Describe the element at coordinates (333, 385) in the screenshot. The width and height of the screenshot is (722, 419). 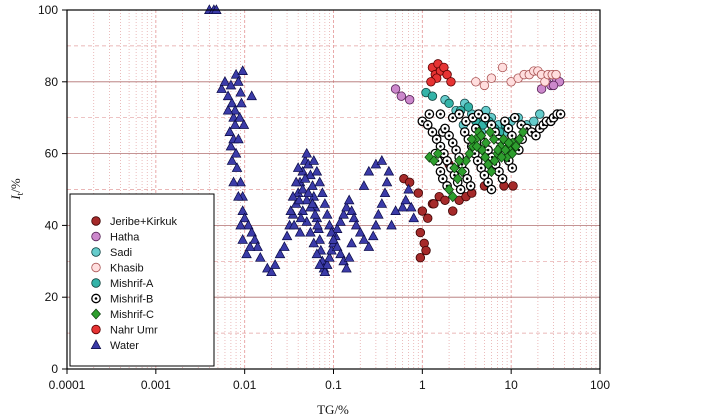
I see `x-tick-label: 0.1` at that location.